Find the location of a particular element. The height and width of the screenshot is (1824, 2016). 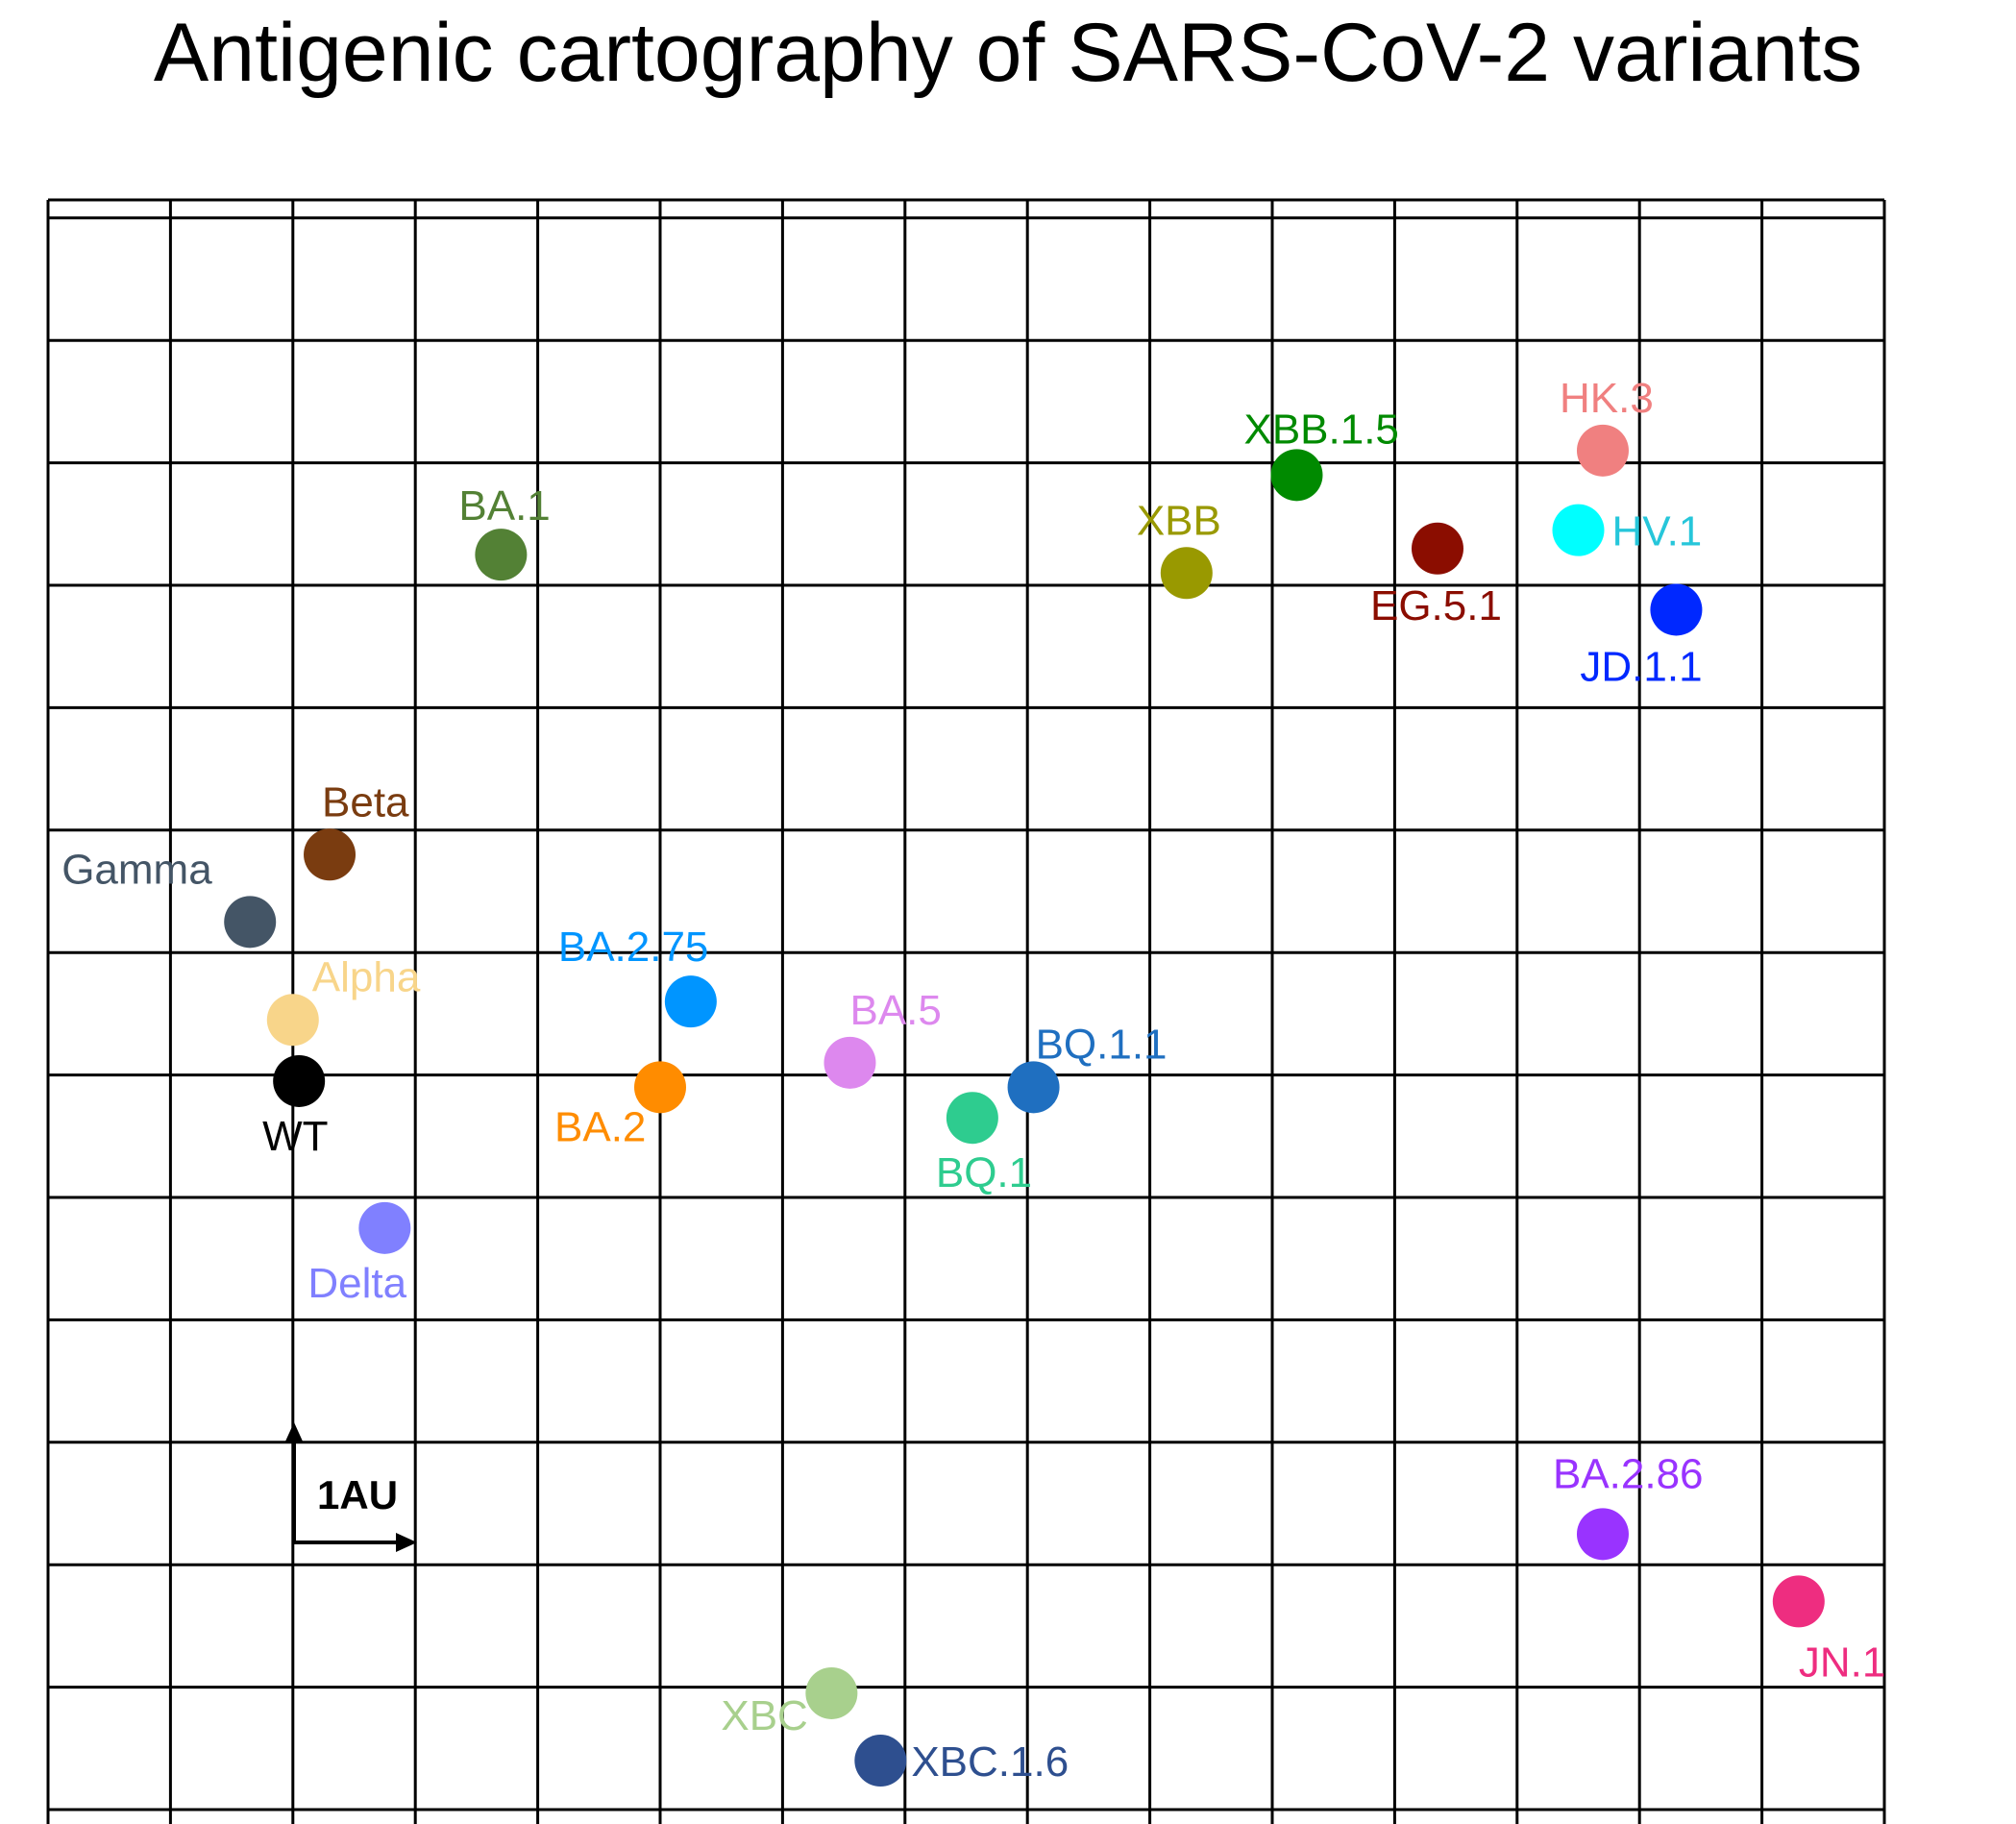

variant-point-delta is located at coordinates (384, 1227).